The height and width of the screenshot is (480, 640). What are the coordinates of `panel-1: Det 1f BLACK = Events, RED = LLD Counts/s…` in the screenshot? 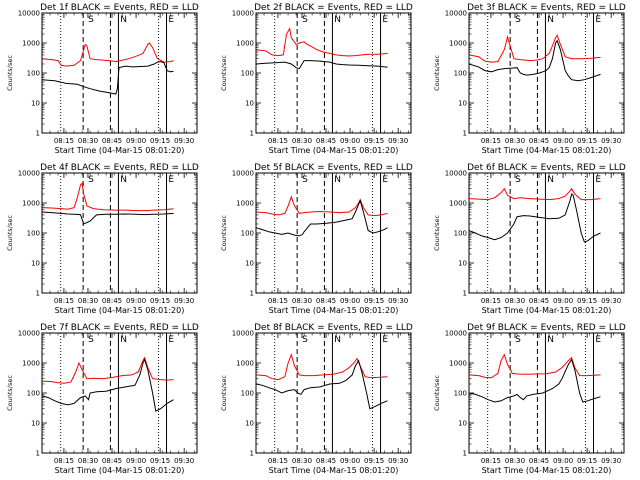 It's located at (102, 79).